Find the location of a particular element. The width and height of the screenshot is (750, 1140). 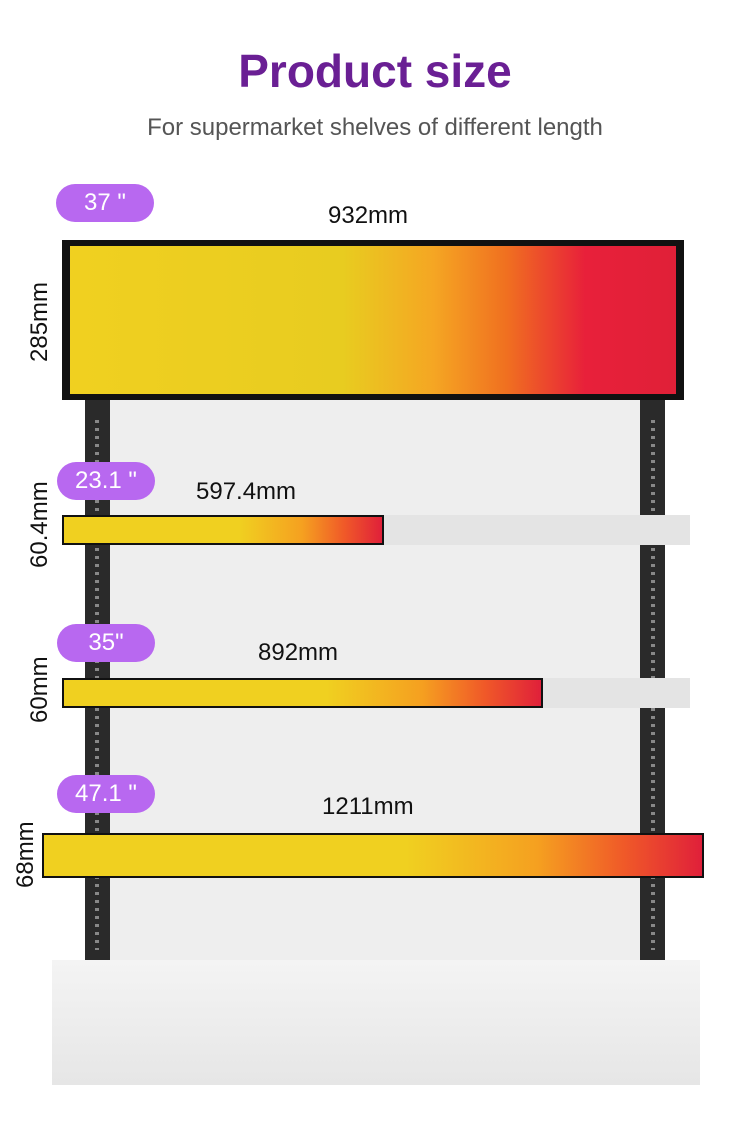

width-label: 932mm is located at coordinates (368, 215).